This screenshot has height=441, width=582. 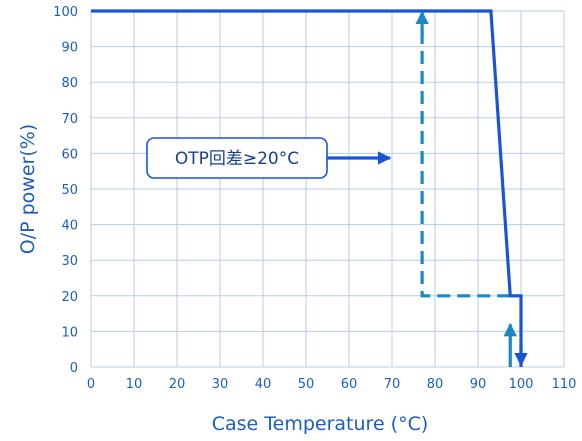 What do you see at coordinates (521, 384) in the screenshot?
I see `x-tick-label: 100` at bounding box center [521, 384].